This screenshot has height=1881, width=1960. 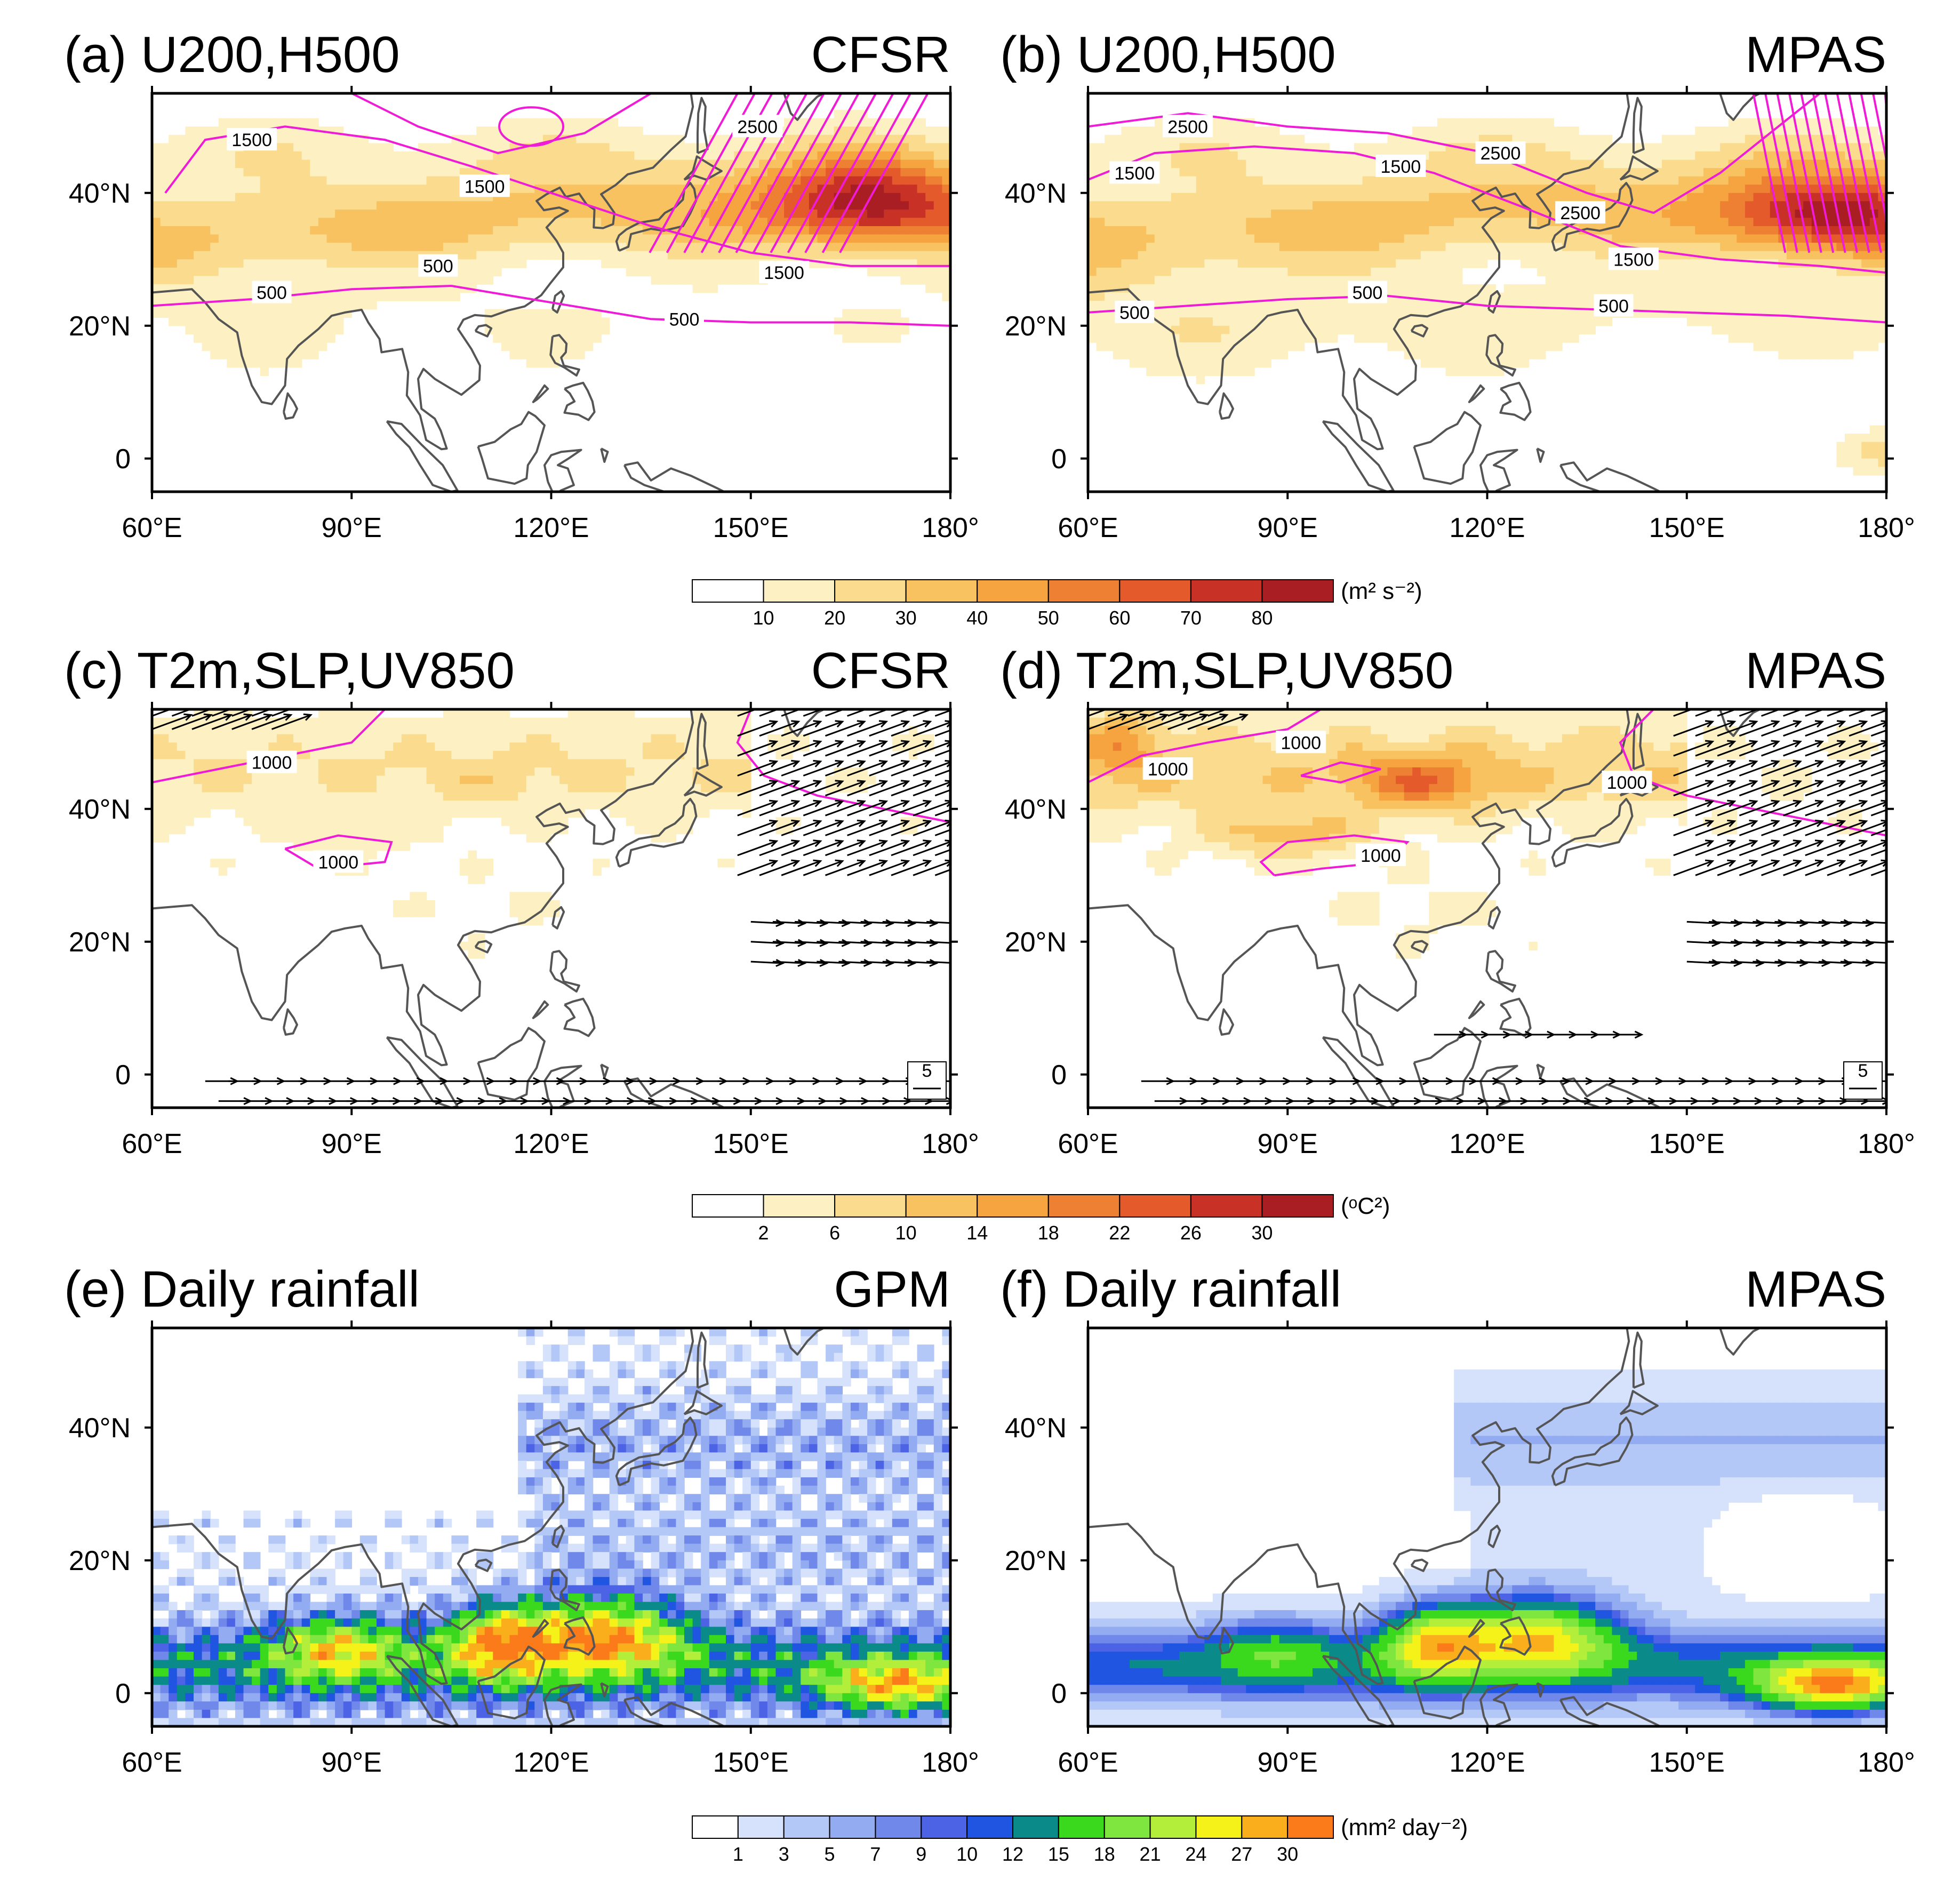 I want to click on y-tick-label: 0, so click(x=1059, y=459).